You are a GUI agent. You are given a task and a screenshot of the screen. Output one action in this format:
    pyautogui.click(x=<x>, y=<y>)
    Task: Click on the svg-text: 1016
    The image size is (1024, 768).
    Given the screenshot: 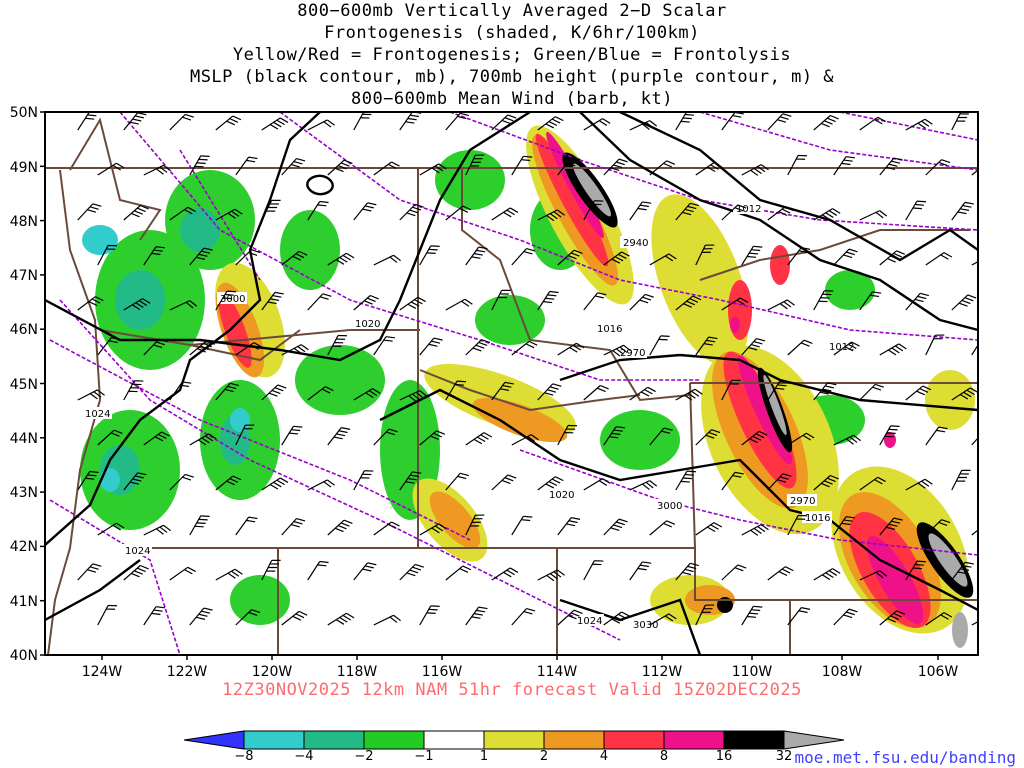 What is the action you would take?
    pyautogui.click(x=609, y=329)
    